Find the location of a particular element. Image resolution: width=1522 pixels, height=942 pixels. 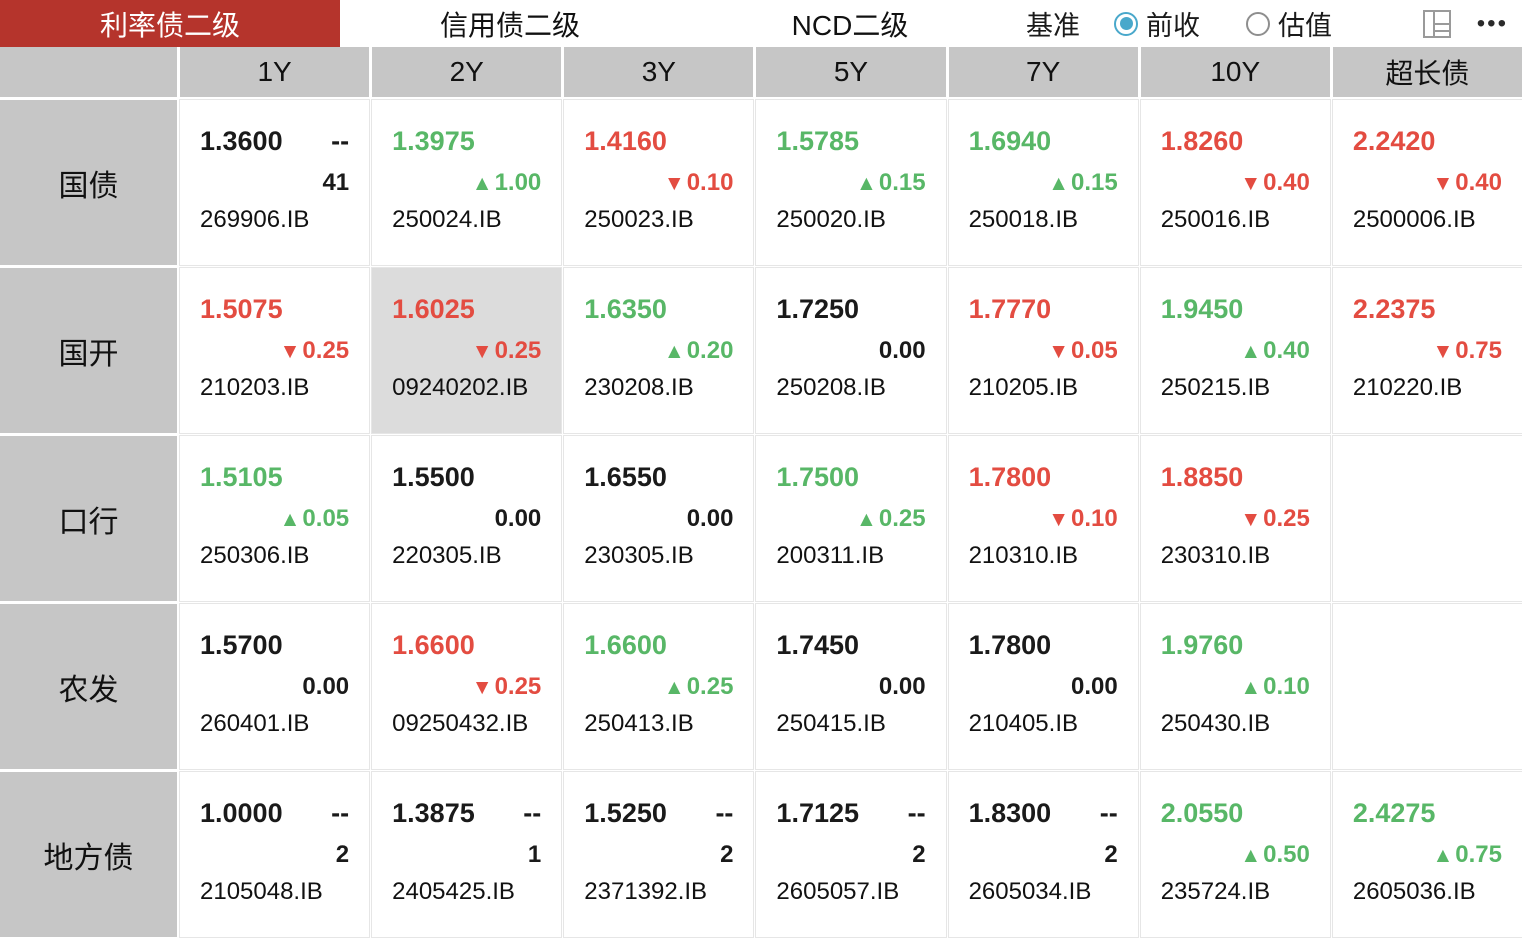

tab-credit-bond-secondary: 信用债二级 is located at coordinates (509, 25).